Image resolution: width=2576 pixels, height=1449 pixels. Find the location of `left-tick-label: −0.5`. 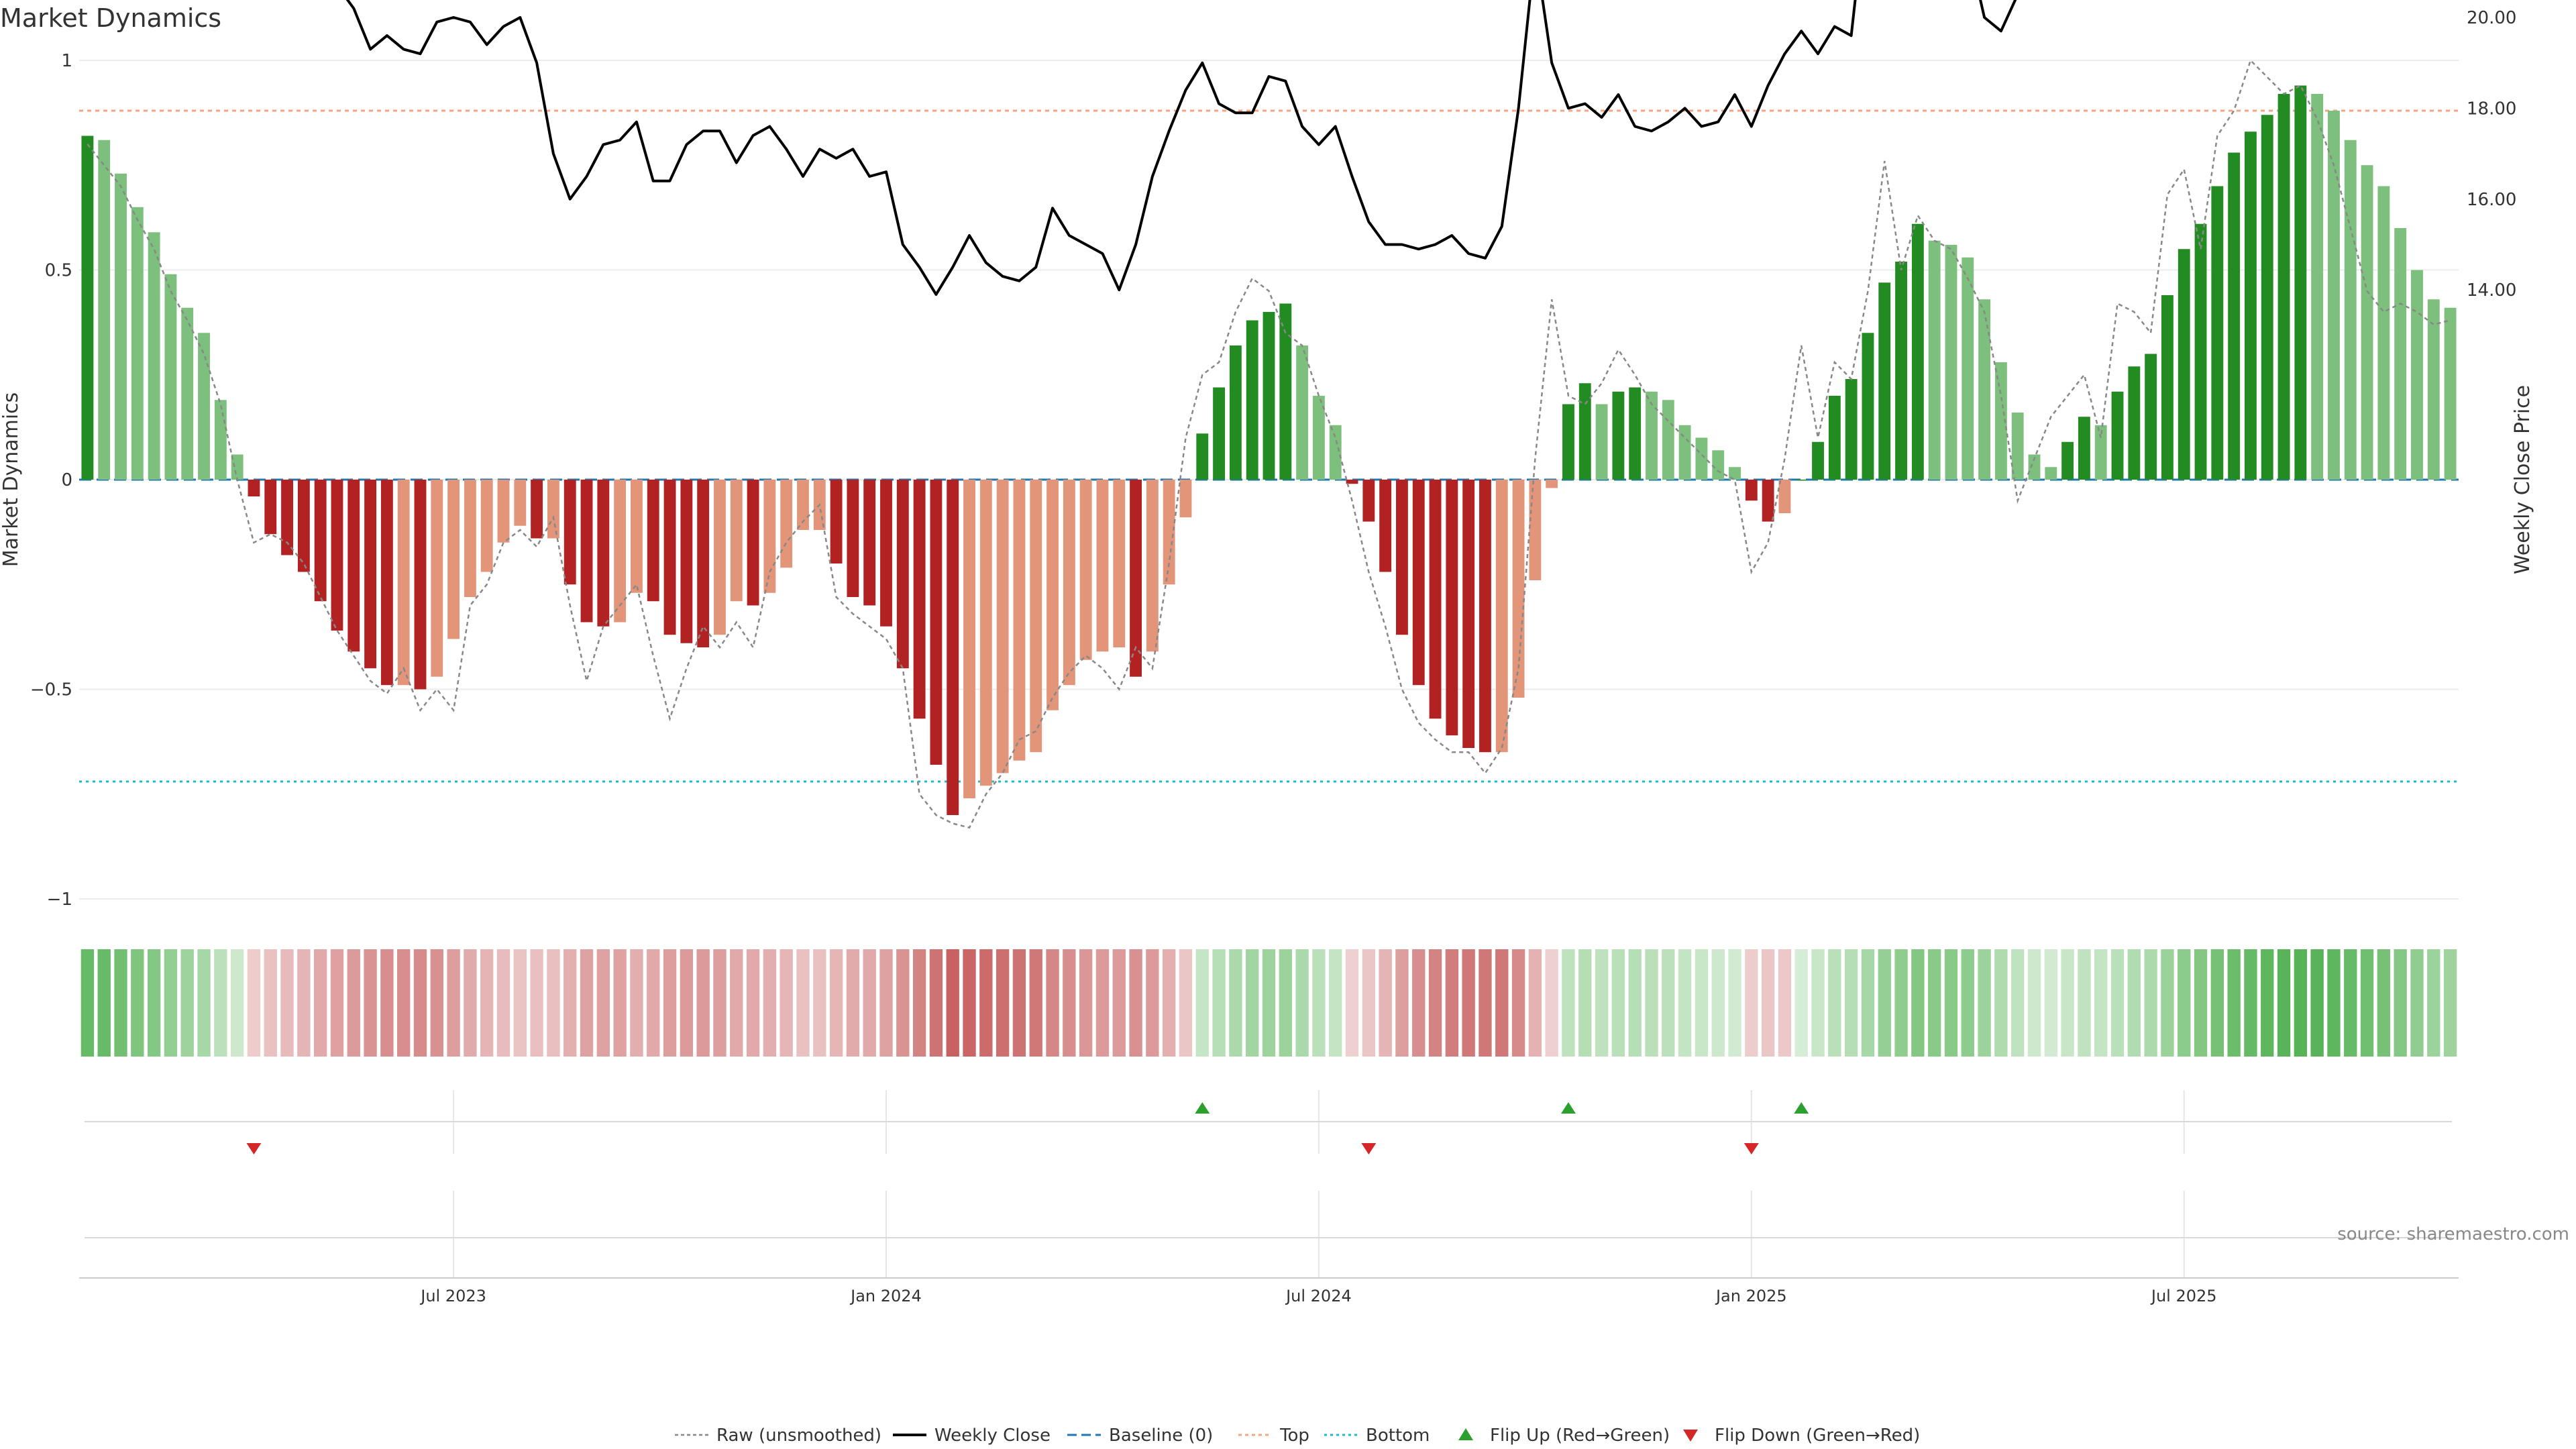

left-tick-label: −0.5 is located at coordinates (51, 690).